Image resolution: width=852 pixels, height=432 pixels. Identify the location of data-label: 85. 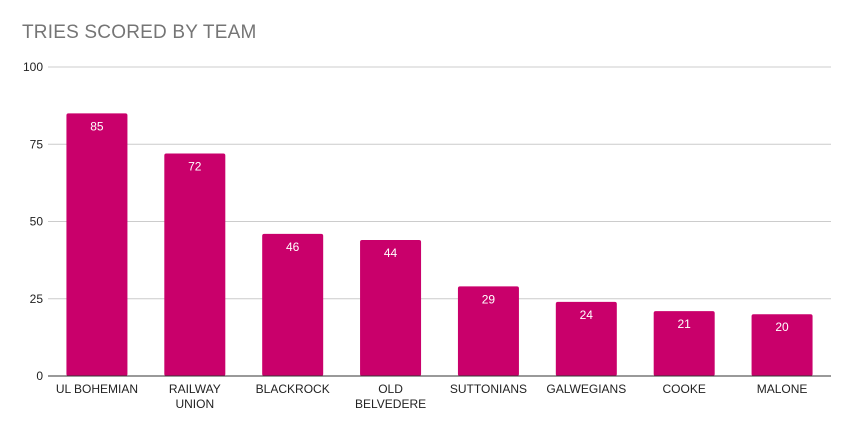
(97, 126).